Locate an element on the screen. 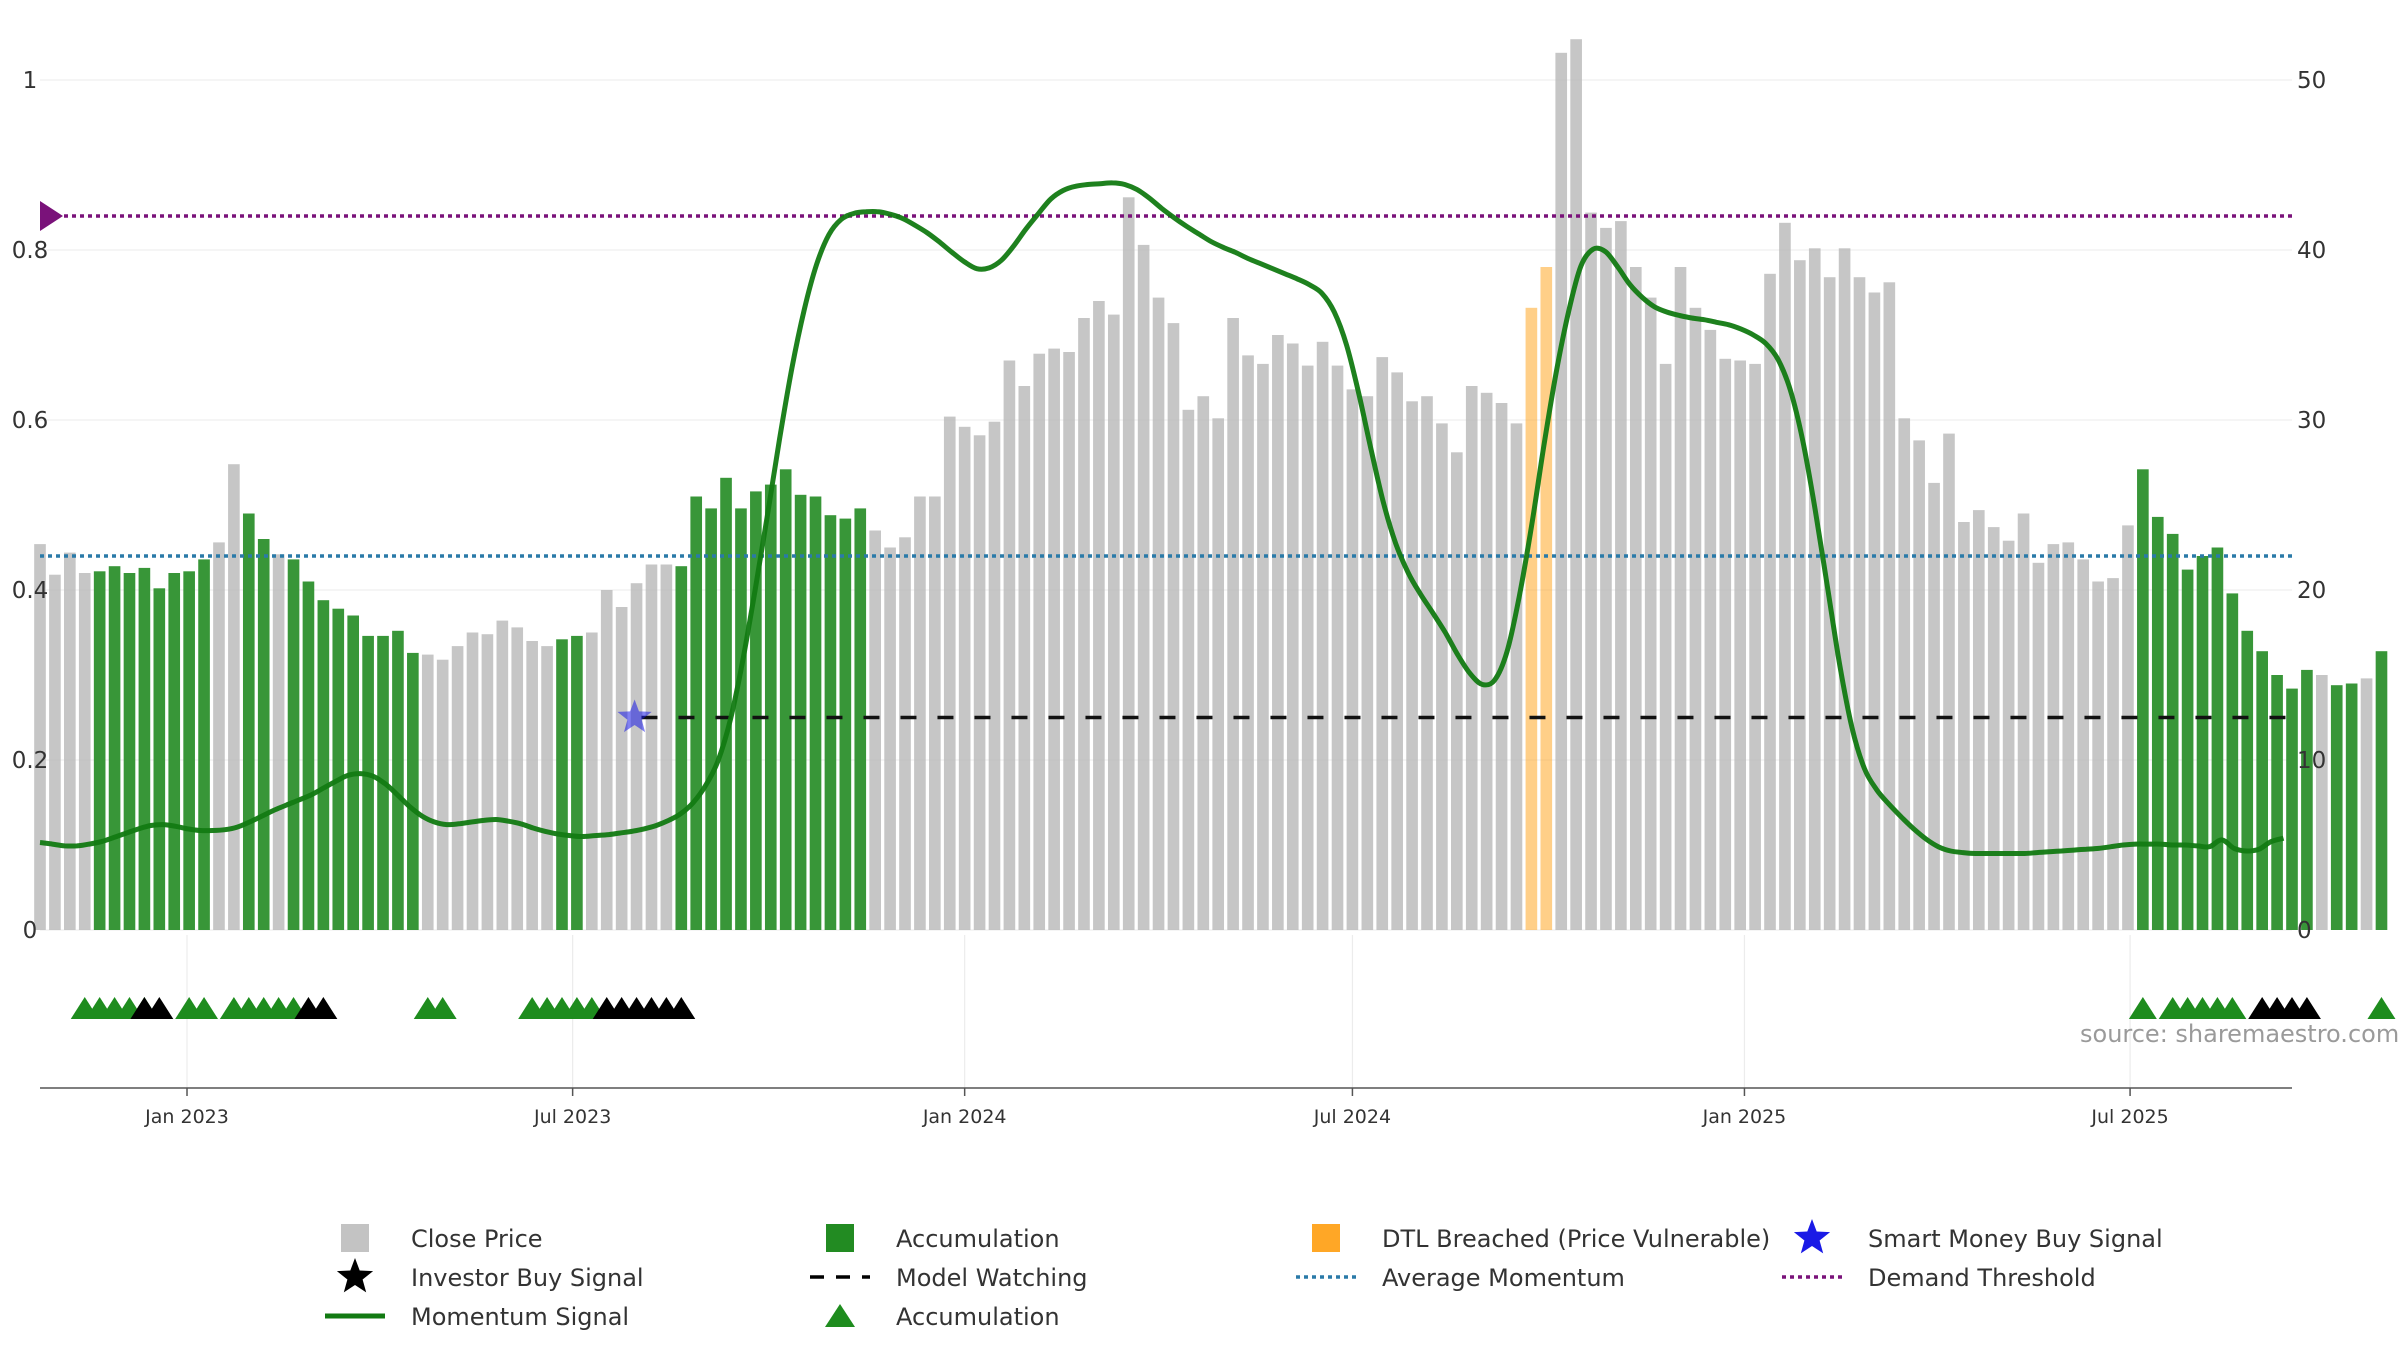  y-left-tick-label: 0.2 is located at coordinates (30, 761).